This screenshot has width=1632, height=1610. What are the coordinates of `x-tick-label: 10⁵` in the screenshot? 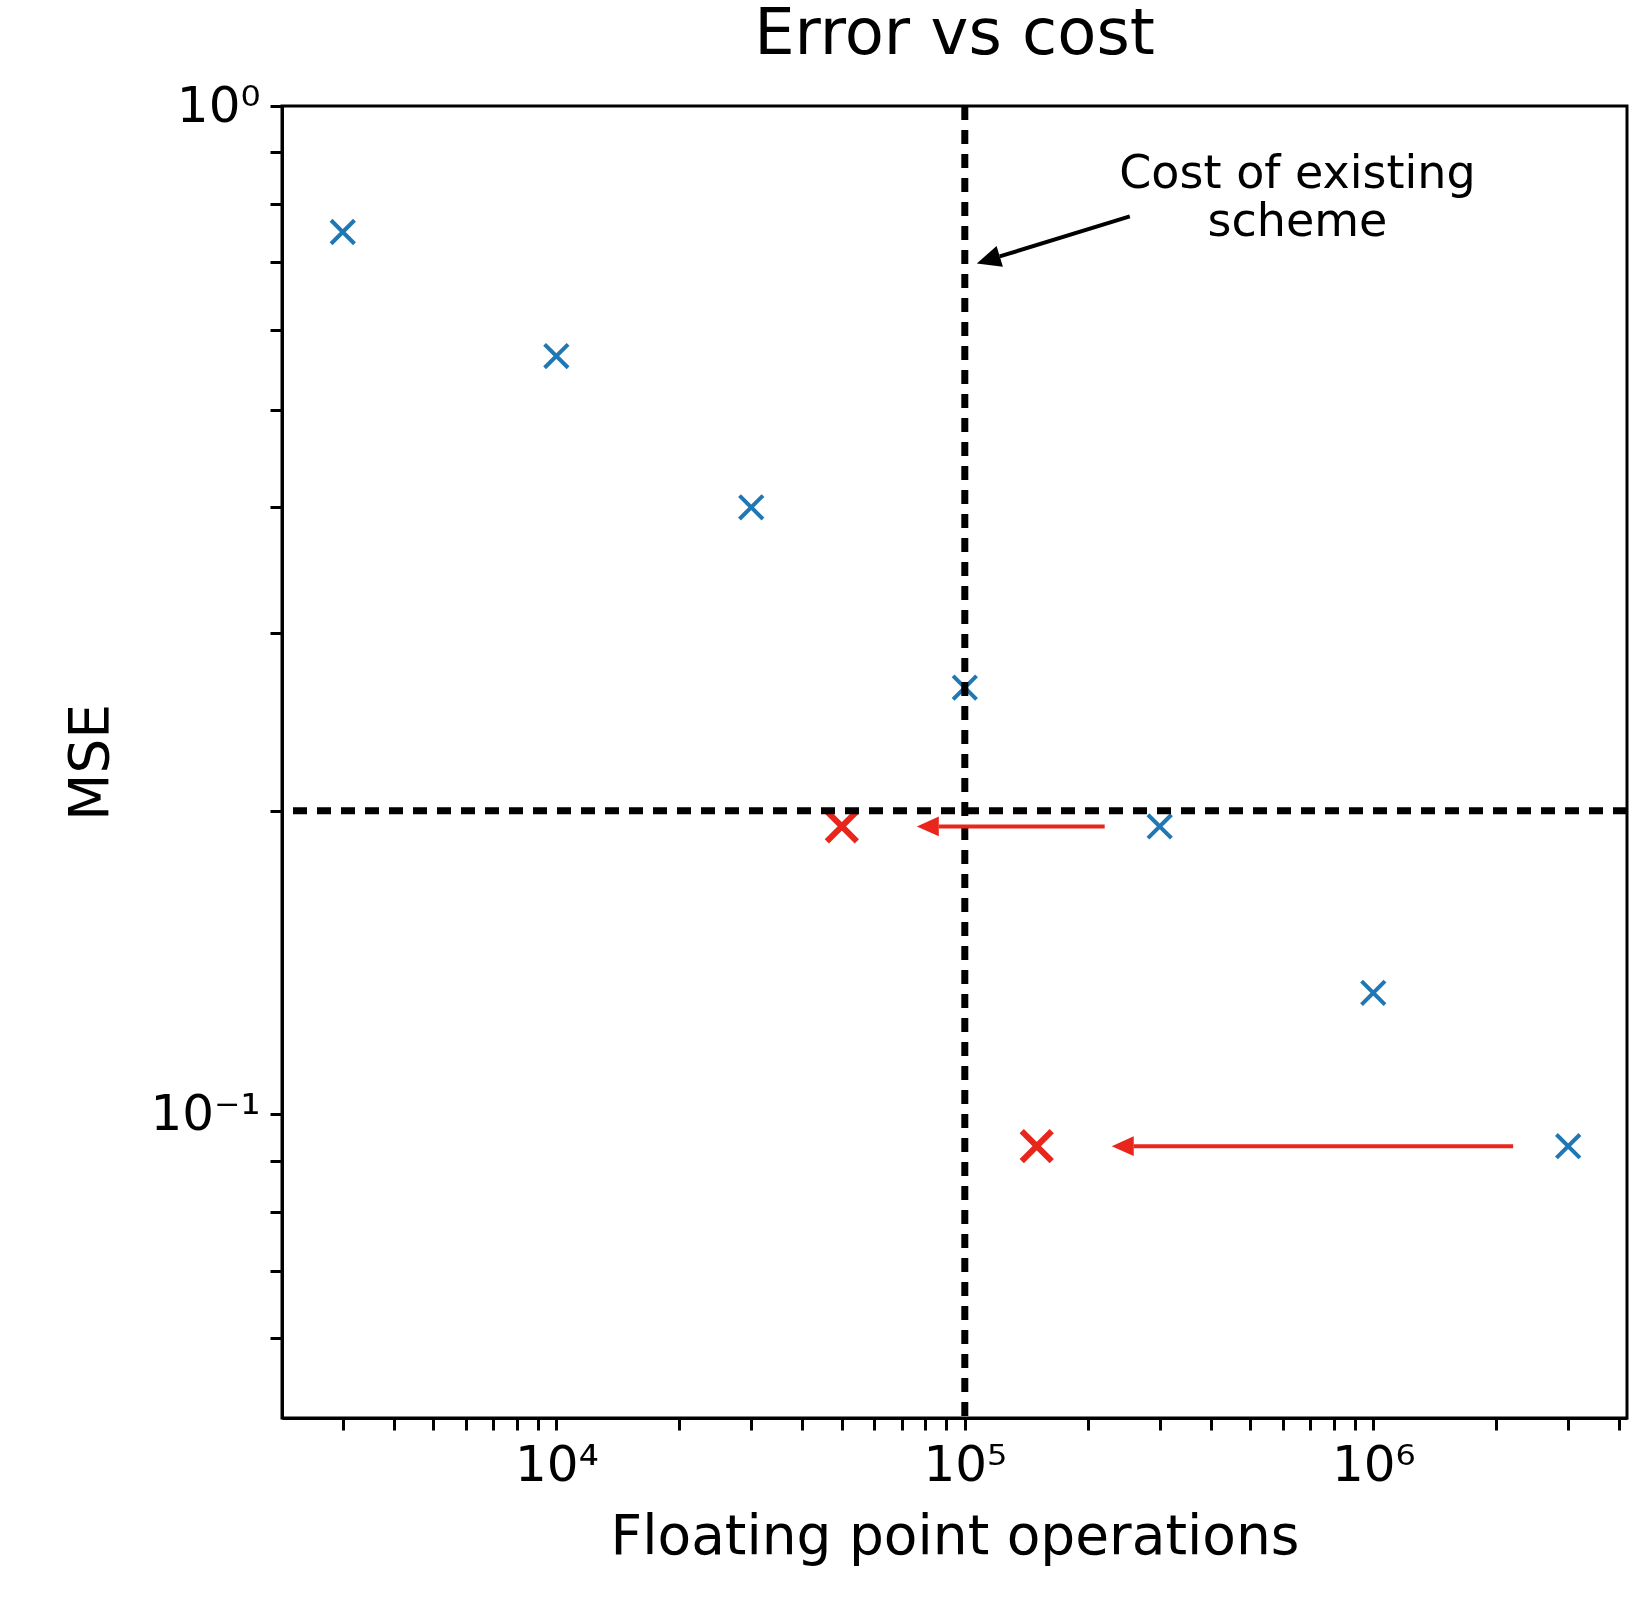 It's located at (965, 1463).